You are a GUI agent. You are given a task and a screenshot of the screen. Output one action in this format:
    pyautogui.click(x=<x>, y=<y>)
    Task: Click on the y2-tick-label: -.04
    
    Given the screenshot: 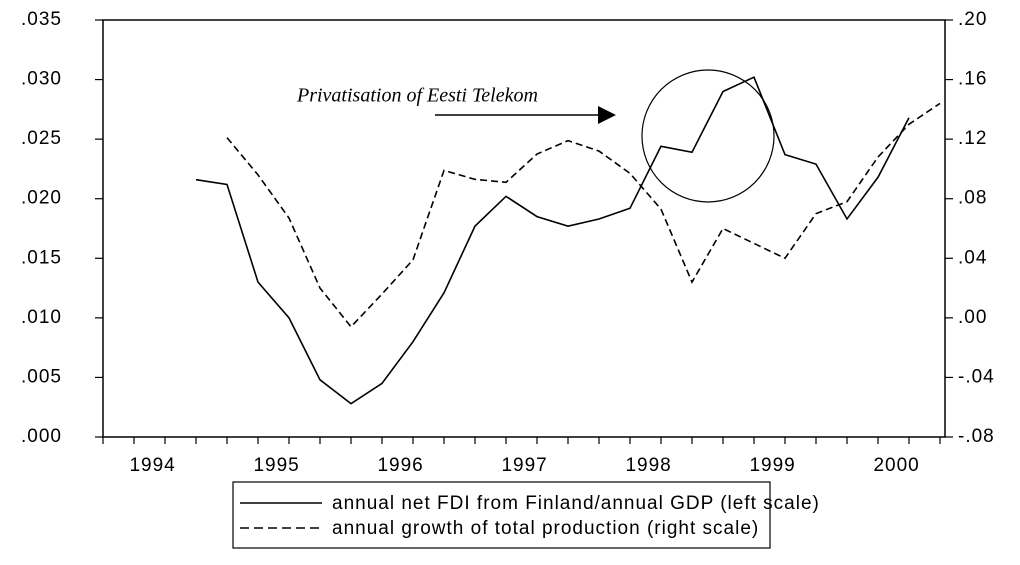 What is the action you would take?
    pyautogui.click(x=976, y=376)
    